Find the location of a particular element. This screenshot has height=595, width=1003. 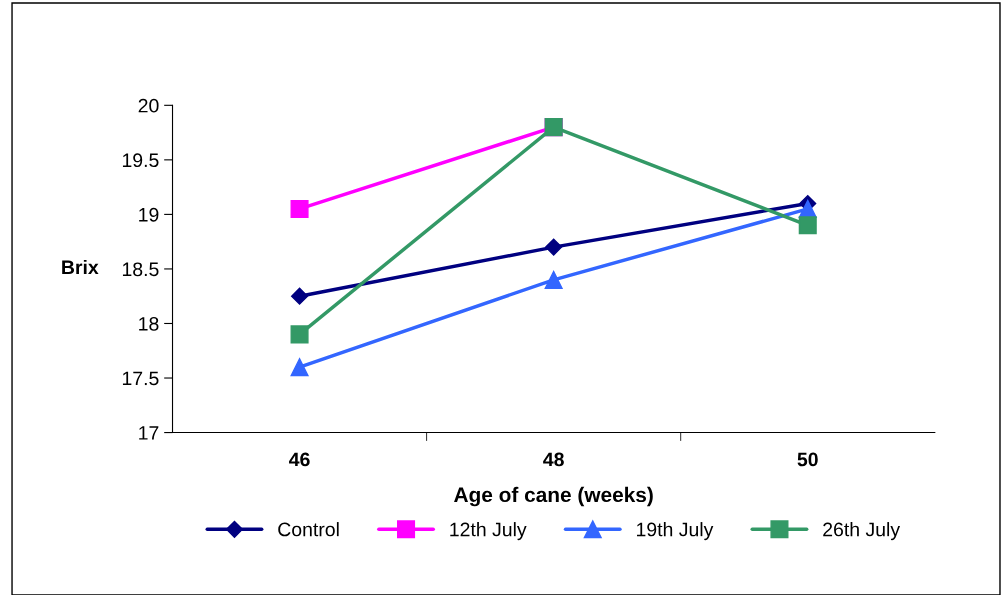

y-axis-title: Brix is located at coordinates (80, 266).